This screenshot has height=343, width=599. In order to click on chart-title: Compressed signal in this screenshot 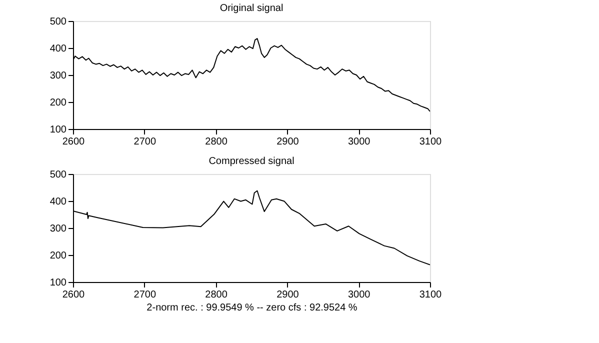, I will do `click(251, 161)`.